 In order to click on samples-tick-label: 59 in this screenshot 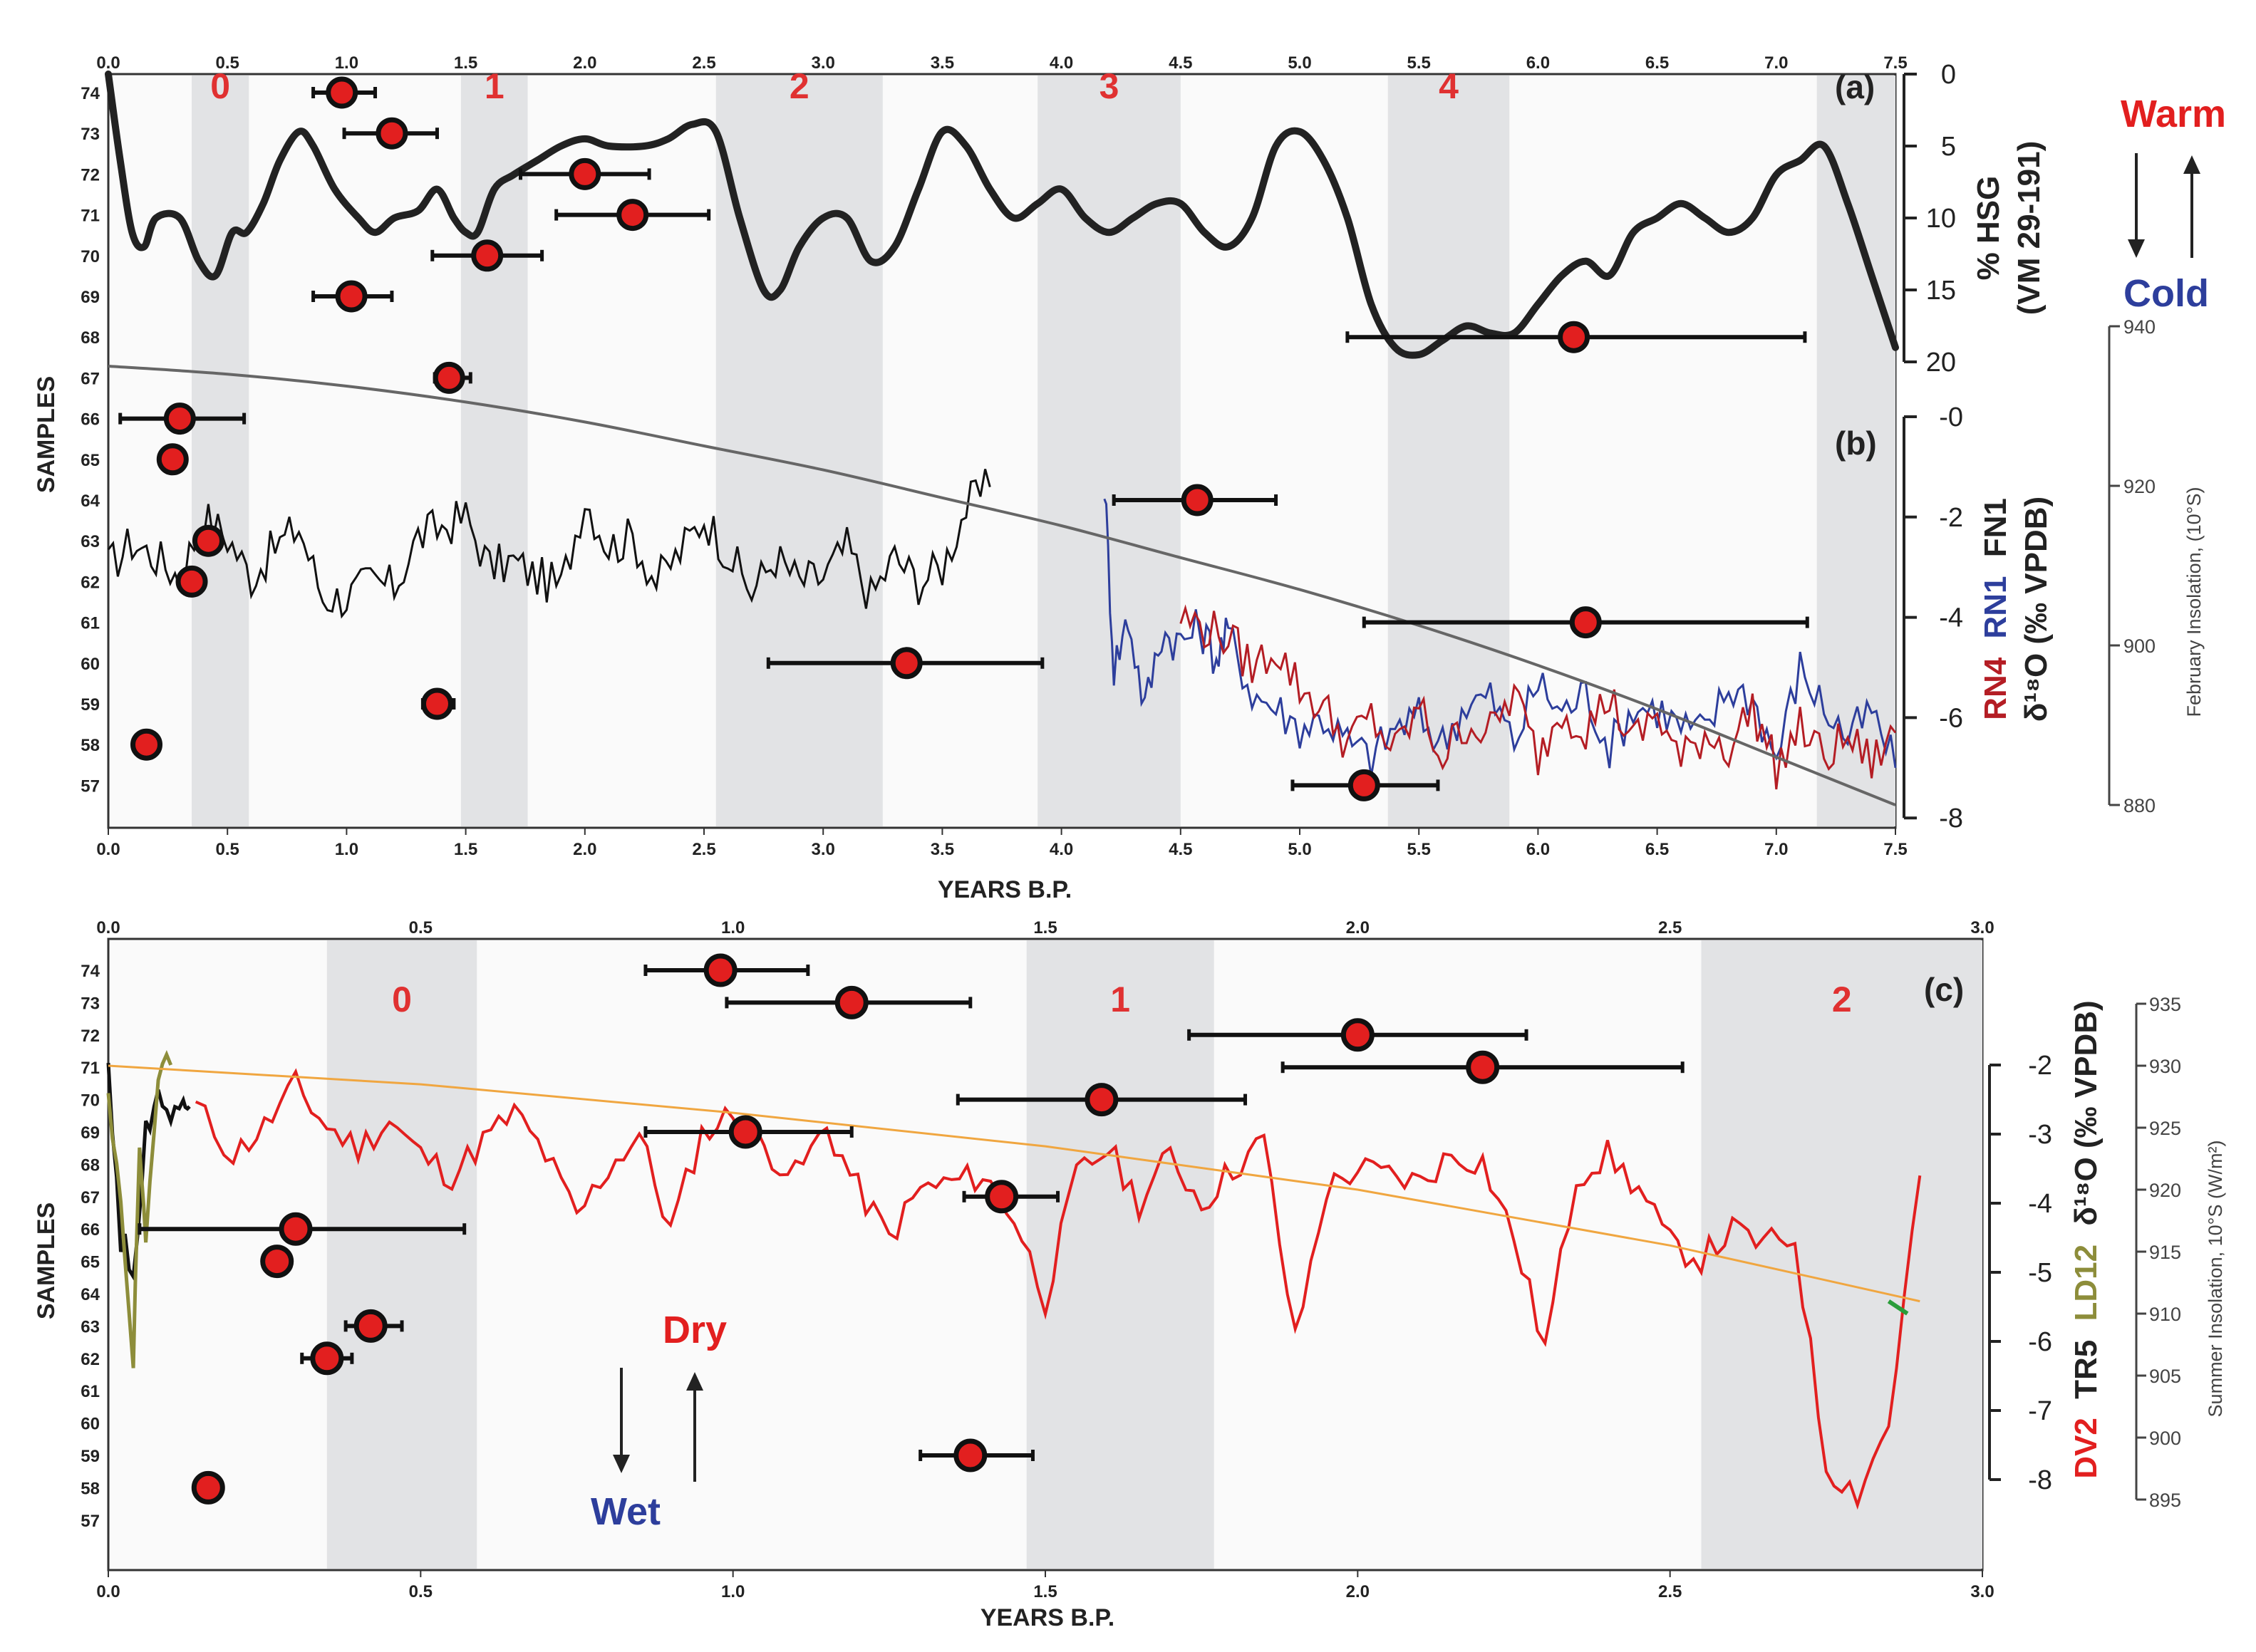, I will do `click(91, 1456)`.